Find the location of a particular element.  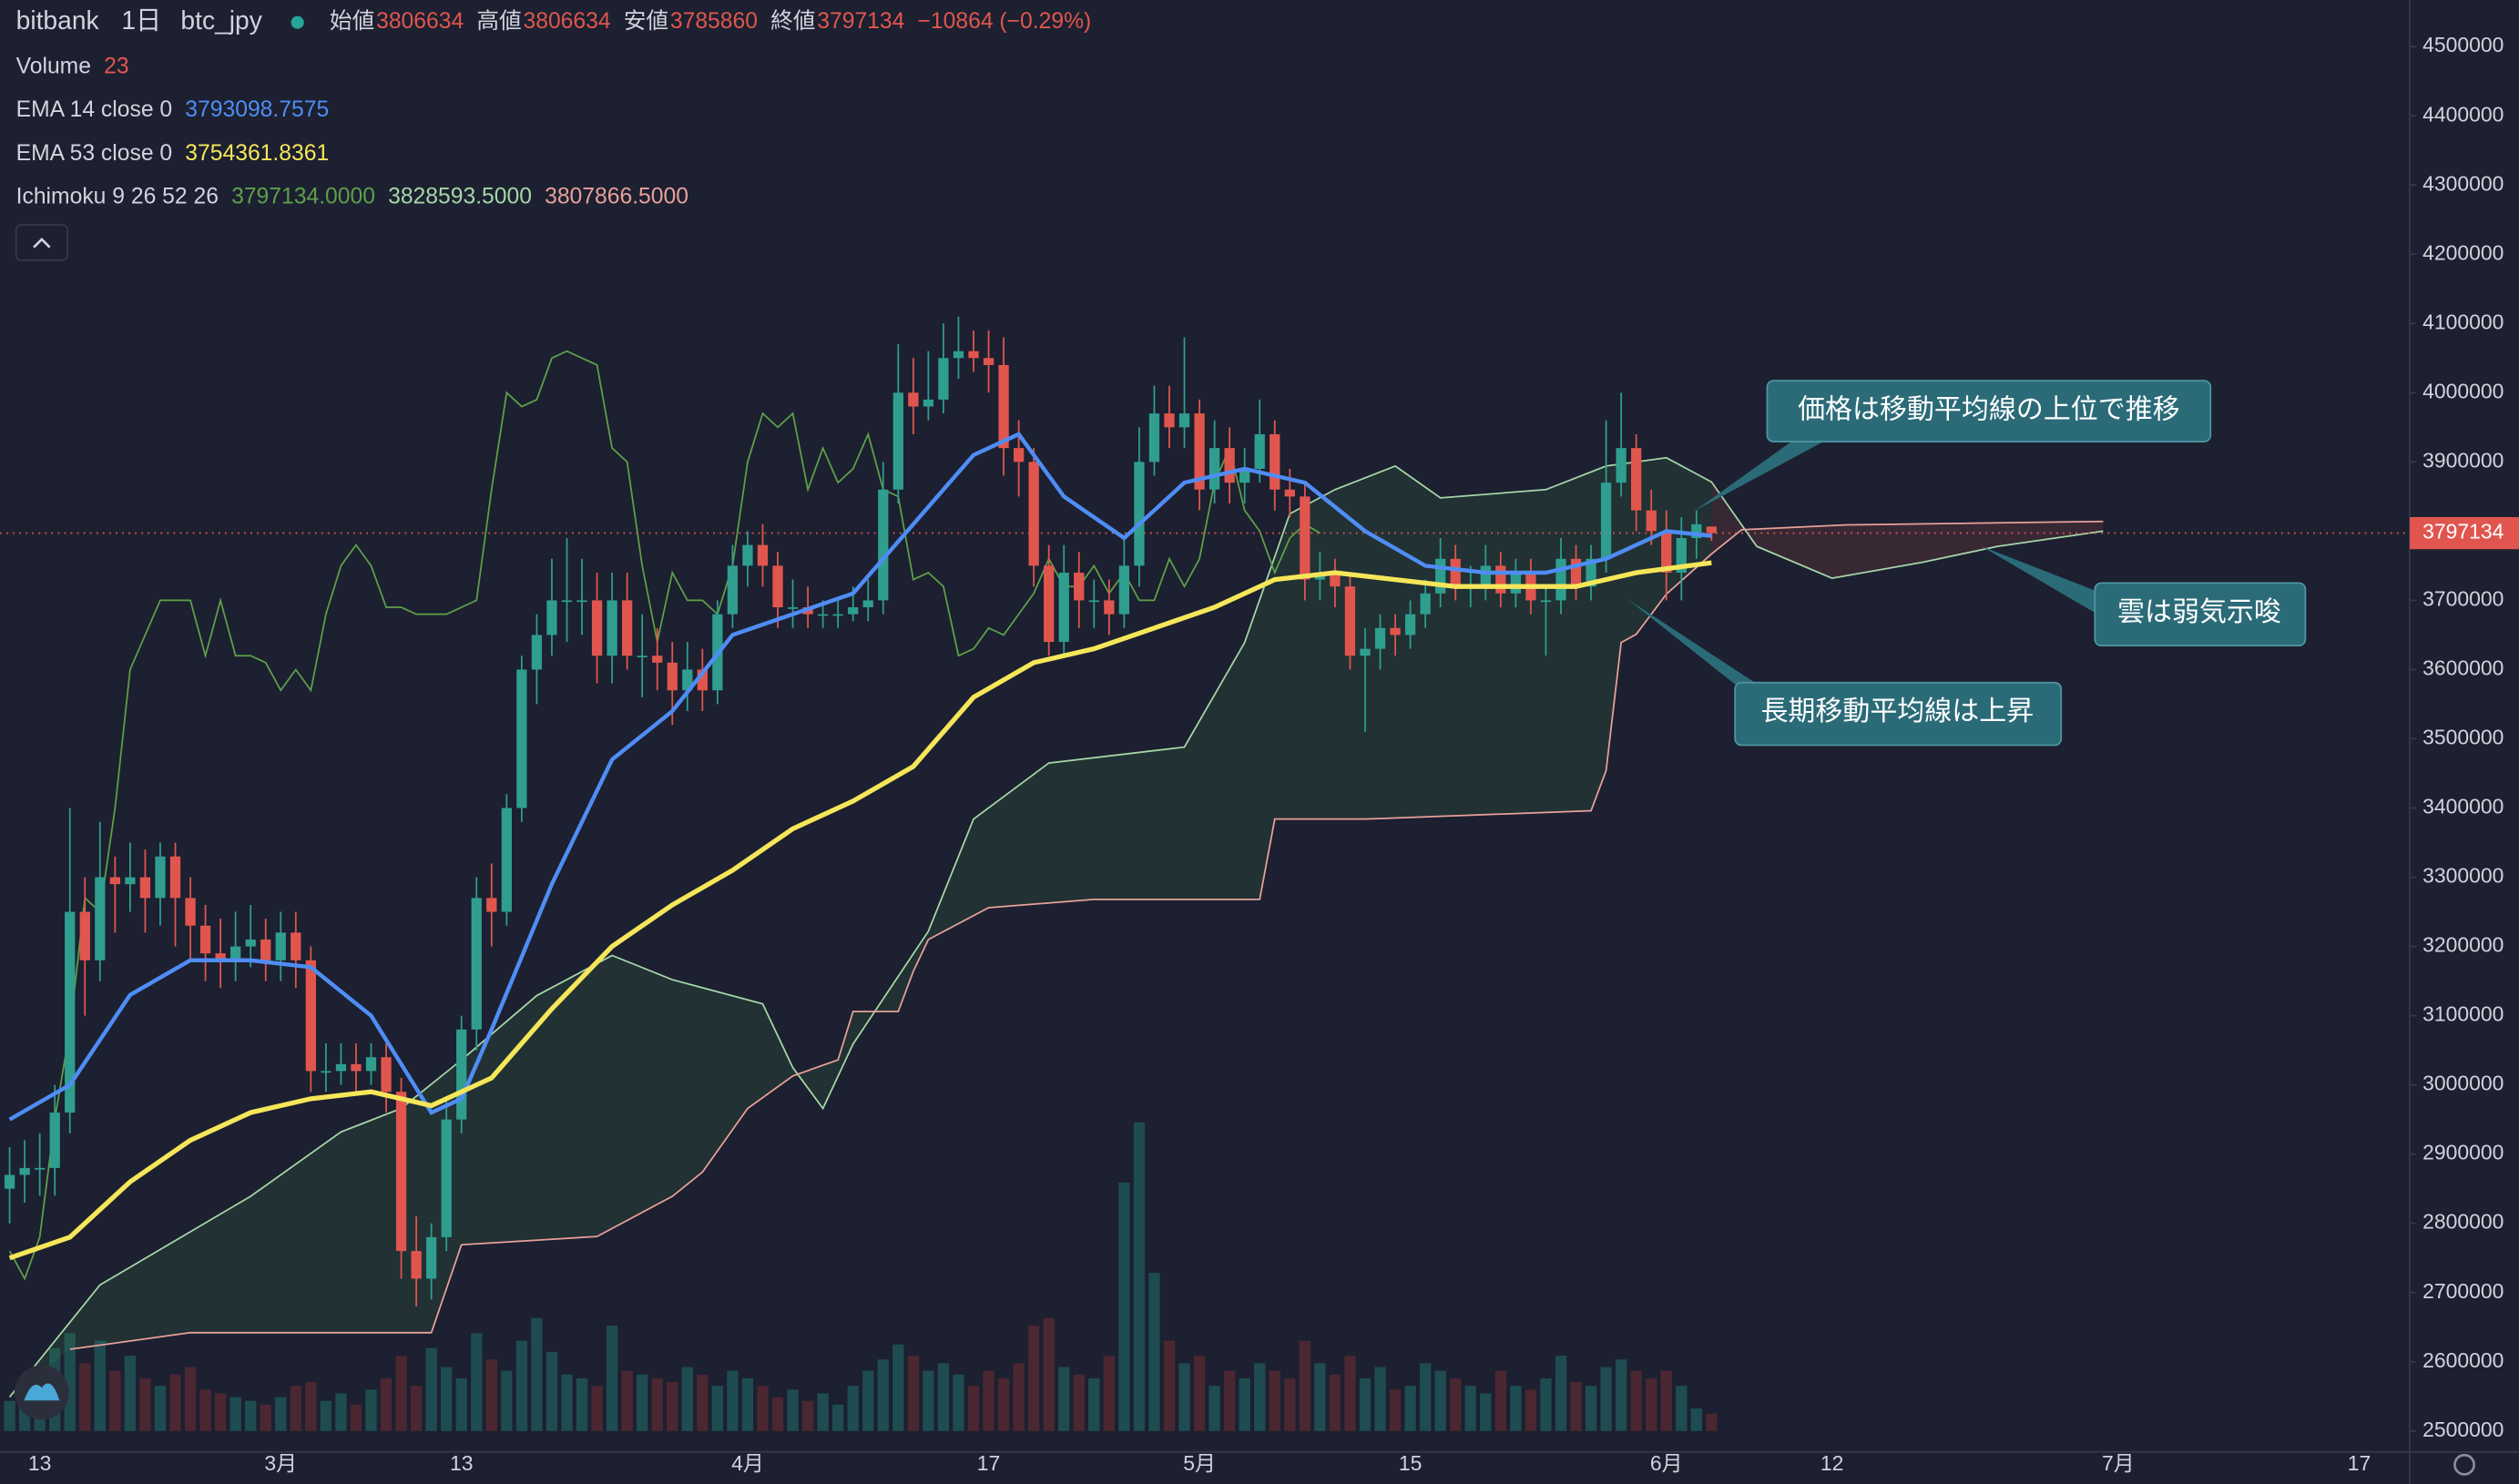

legend-text: 3754361.8361 is located at coordinates (257, 153).